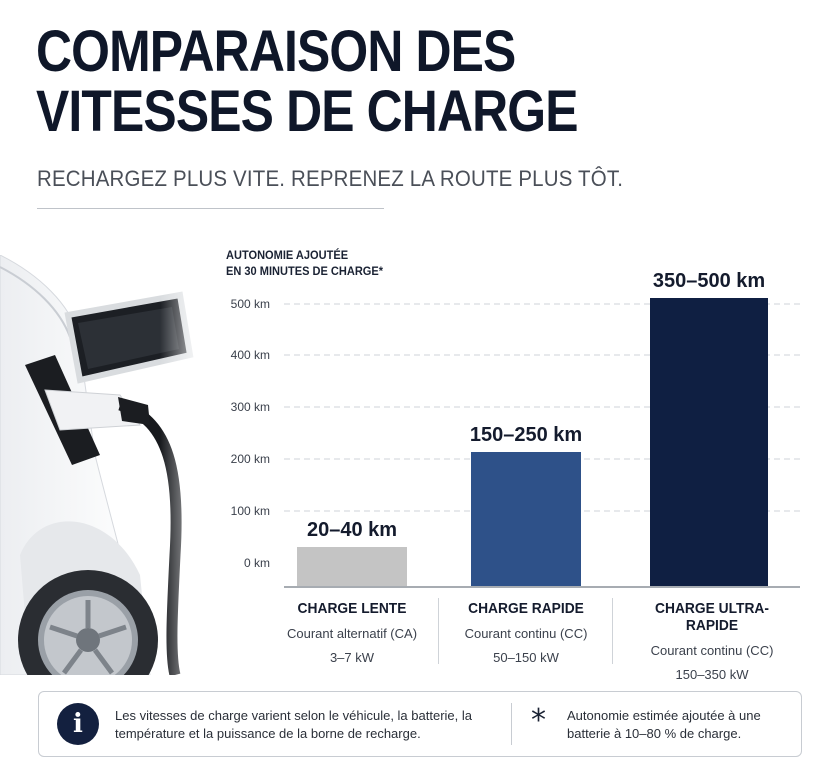 This screenshot has height=768, width=838. I want to click on category-power: 3–7 kW, so click(352, 657).